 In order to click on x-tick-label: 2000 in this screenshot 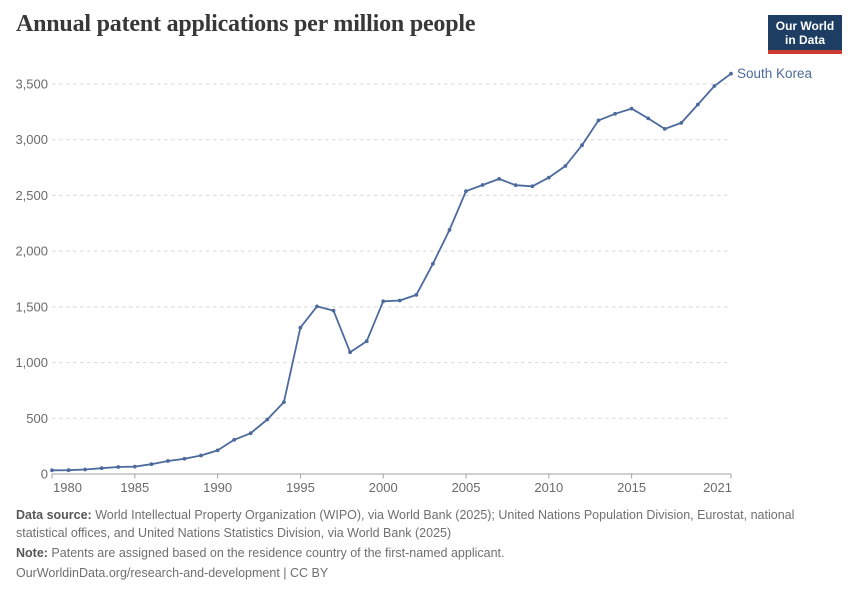, I will do `click(383, 487)`.